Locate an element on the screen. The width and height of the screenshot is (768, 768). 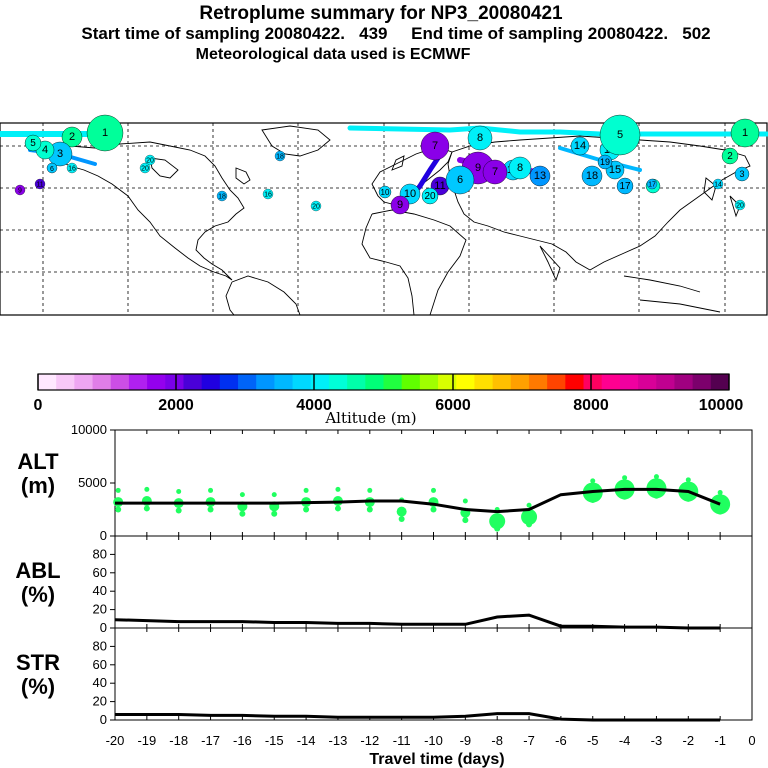
series-line-ABL is located at coordinates (417, 621).